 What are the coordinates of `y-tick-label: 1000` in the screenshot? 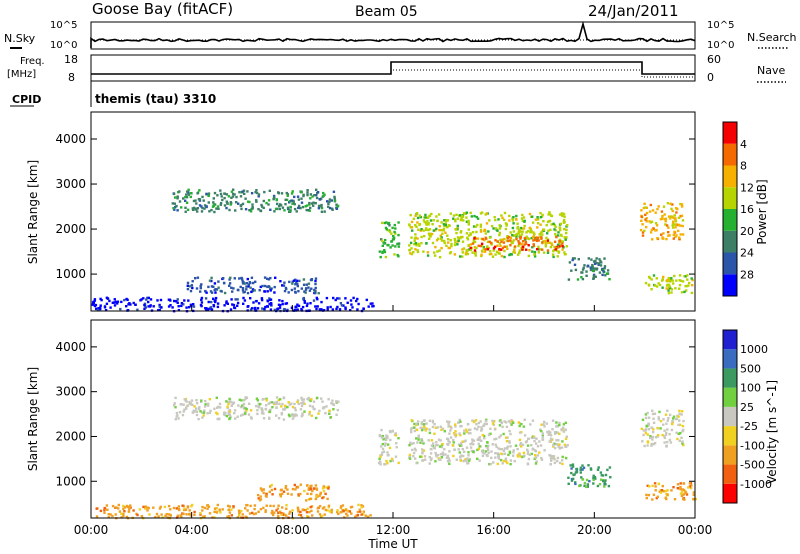 It's located at (70, 274).